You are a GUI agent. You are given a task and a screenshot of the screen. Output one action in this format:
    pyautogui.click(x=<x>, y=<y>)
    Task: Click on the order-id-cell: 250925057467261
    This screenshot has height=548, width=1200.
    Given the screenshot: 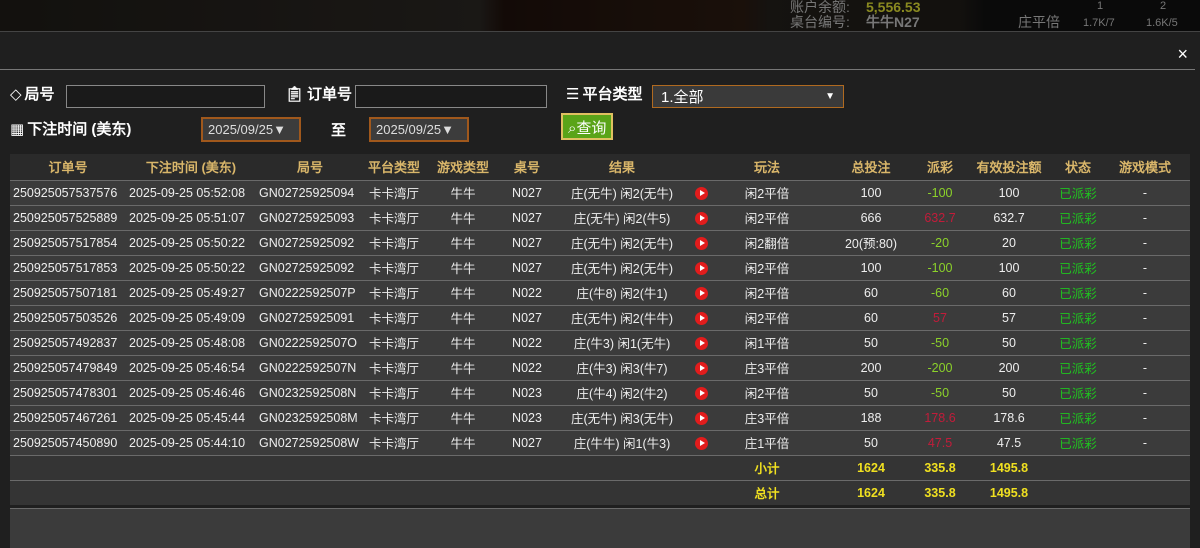 What is the action you would take?
    pyautogui.click(x=68, y=417)
    